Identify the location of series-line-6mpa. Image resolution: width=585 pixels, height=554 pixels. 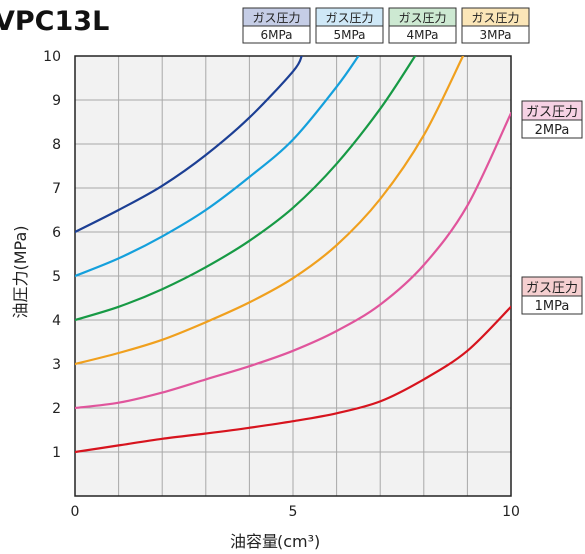
(189, 145).